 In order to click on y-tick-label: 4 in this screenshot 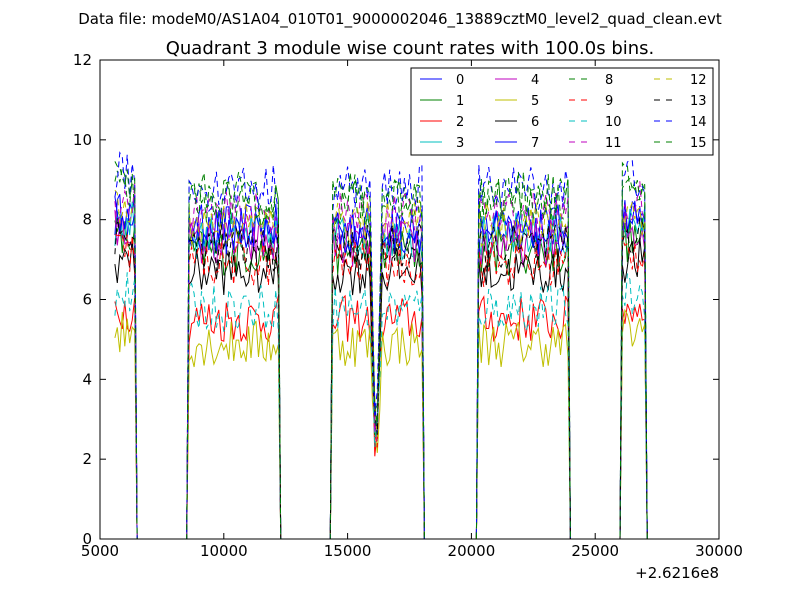, I will do `click(87, 379)`.